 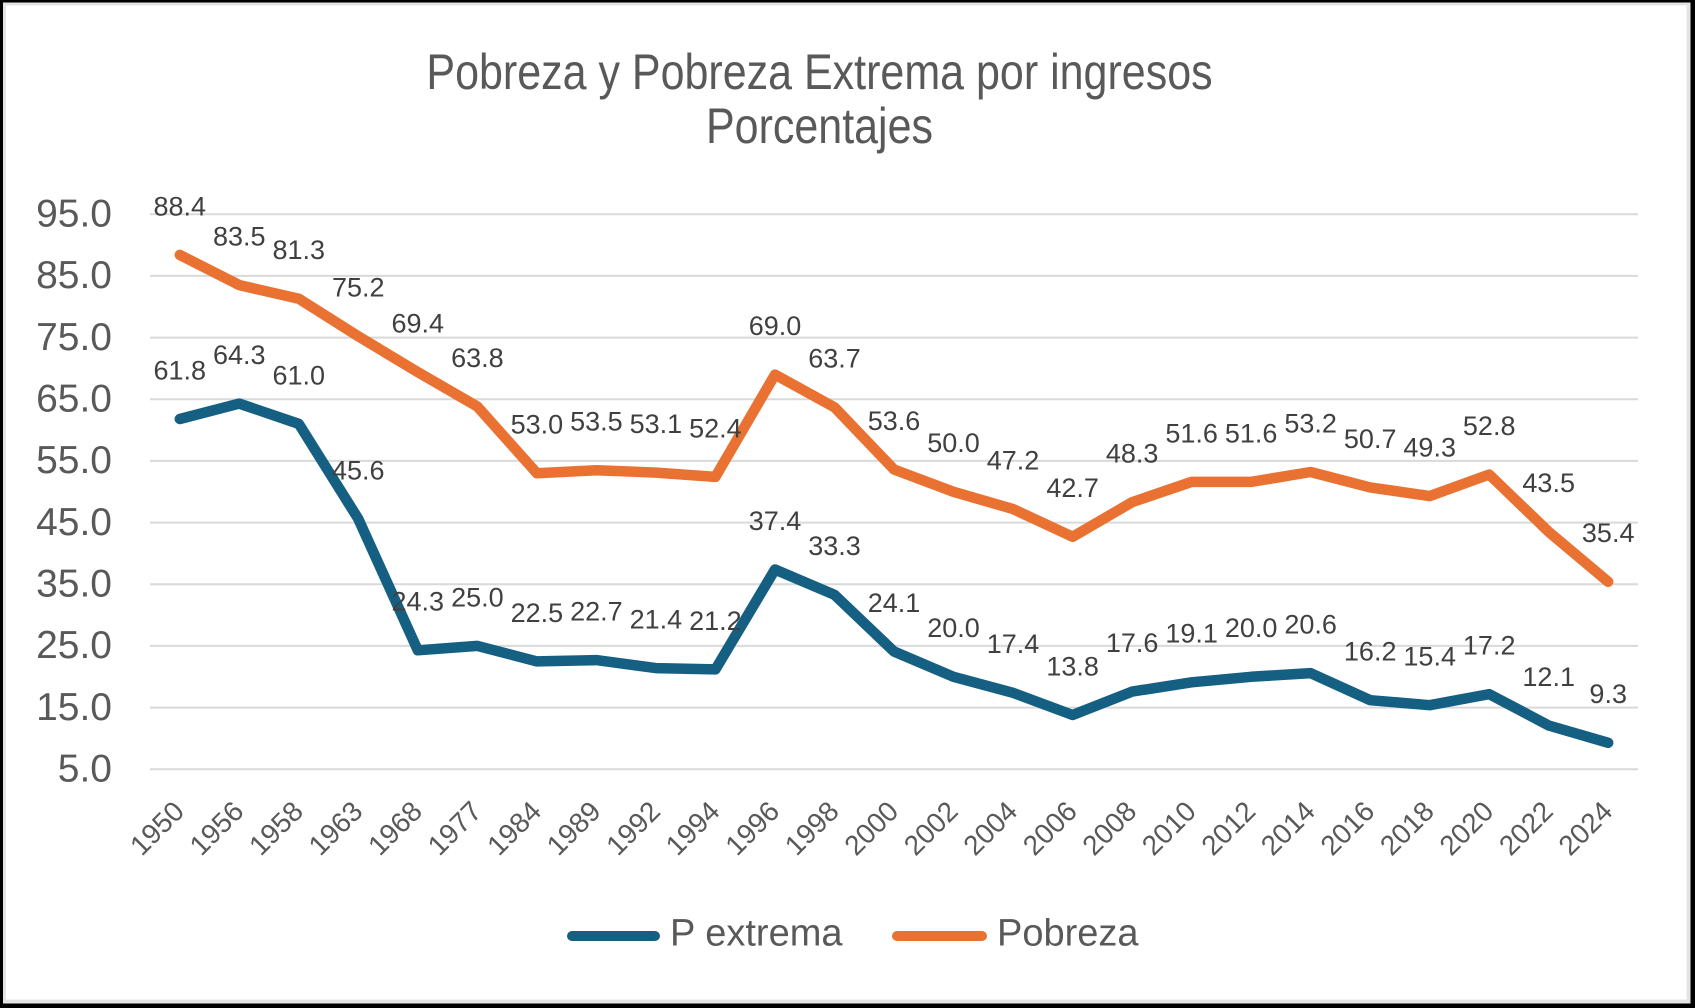 What do you see at coordinates (1013, 644) in the screenshot?
I see `svg-text: 17.4` at bounding box center [1013, 644].